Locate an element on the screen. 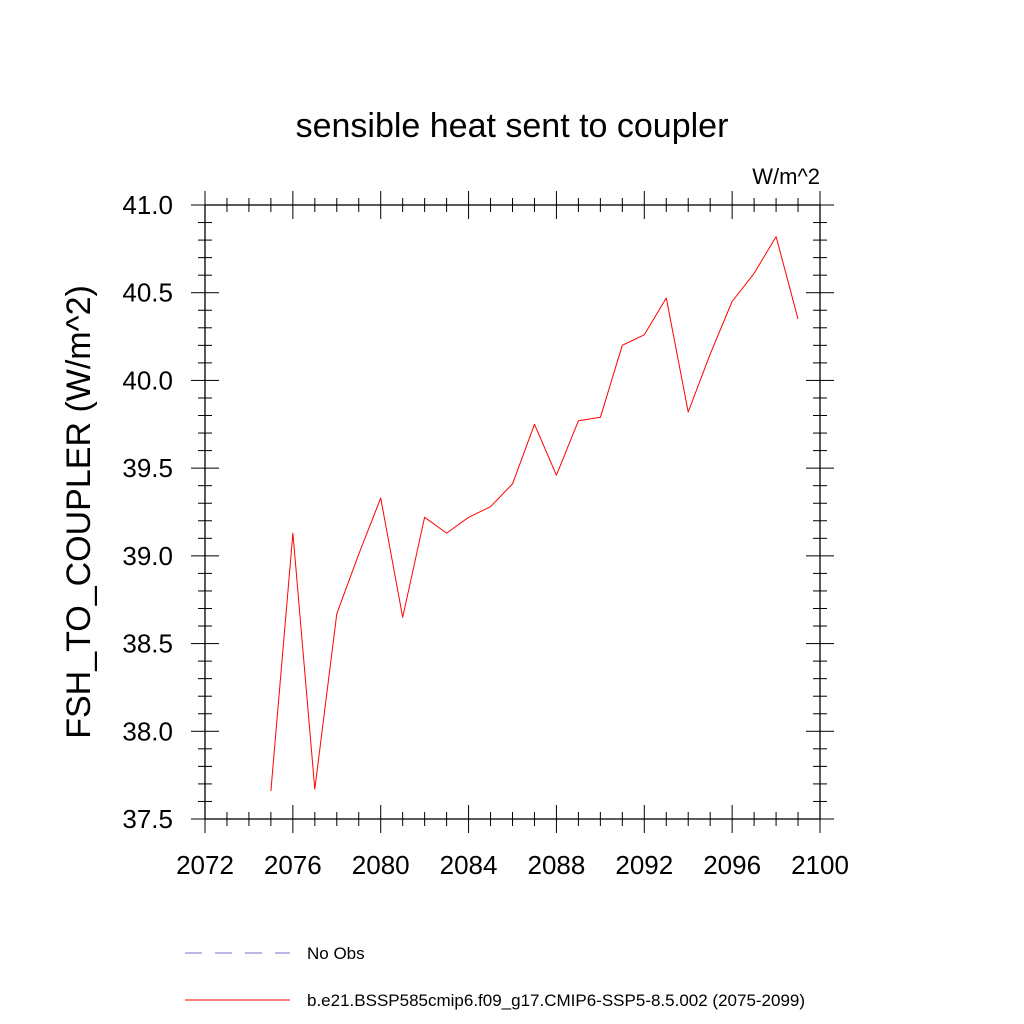 The height and width of the screenshot is (1024, 1024). x-tick-label: 2088 is located at coordinates (557, 865).